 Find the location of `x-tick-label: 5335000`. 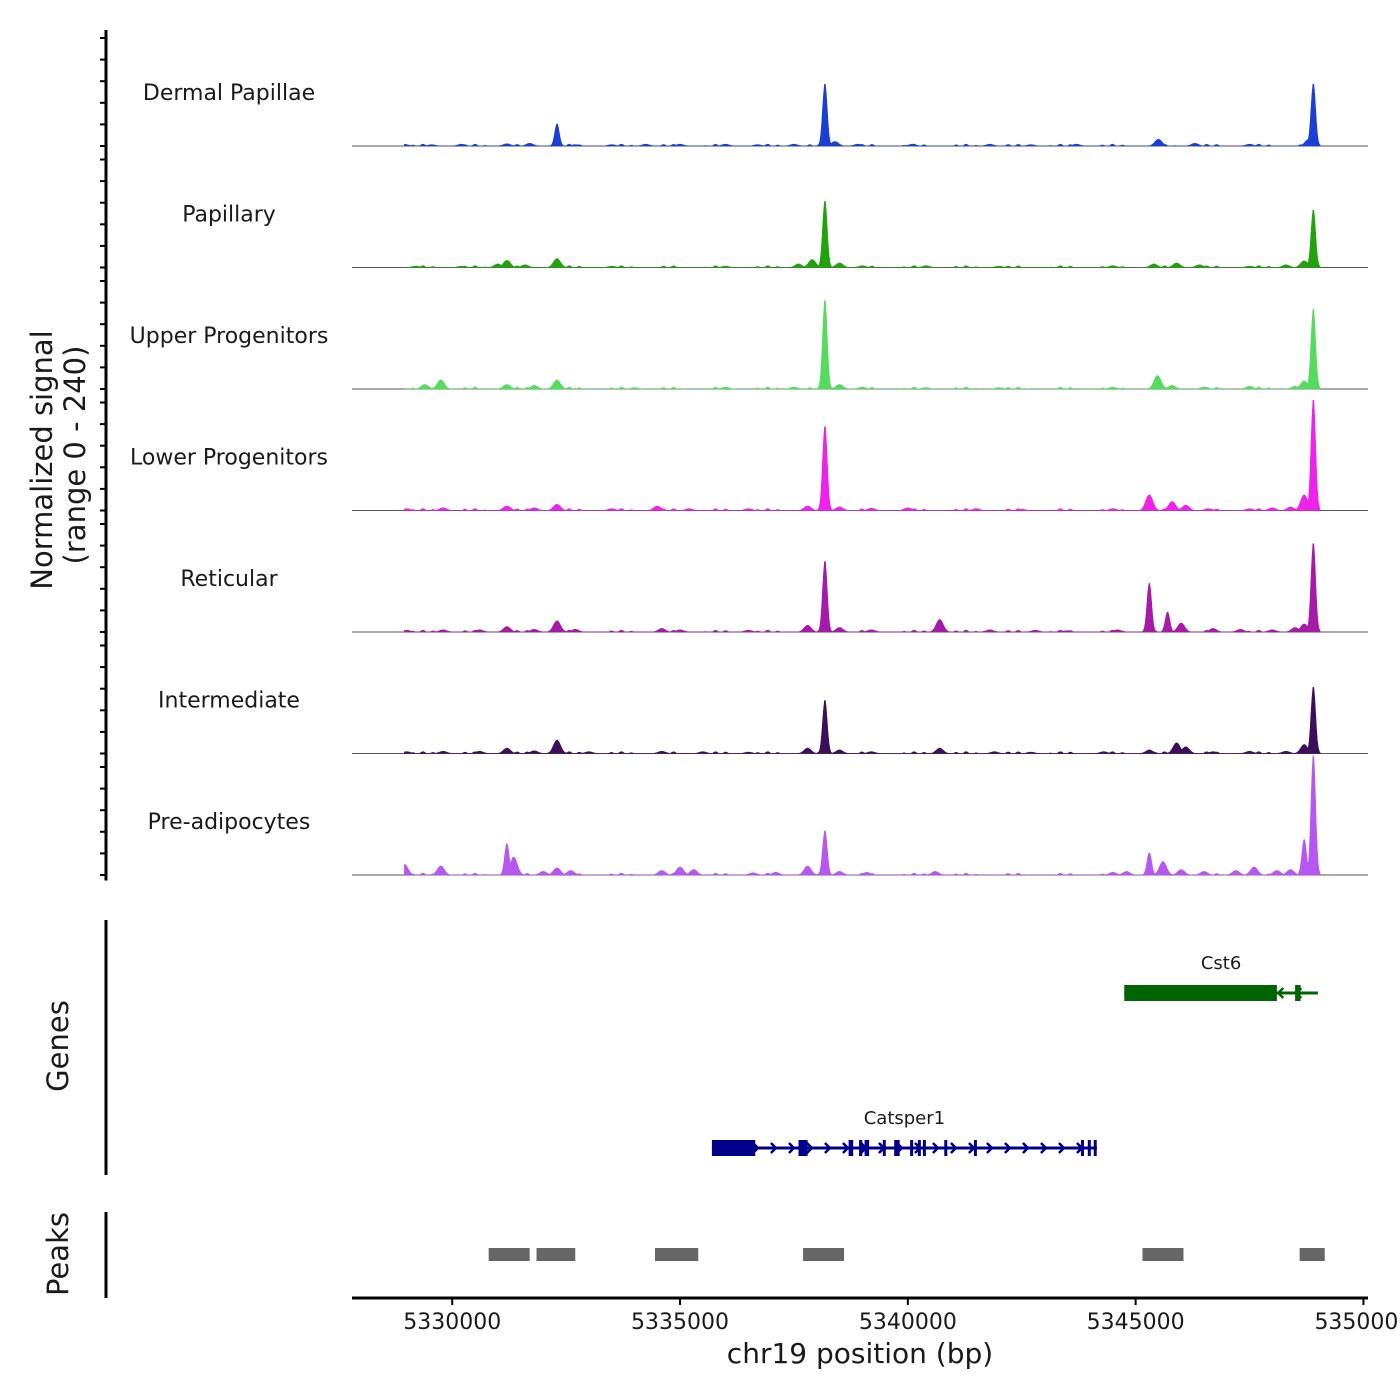

x-tick-label: 5335000 is located at coordinates (680, 1322).